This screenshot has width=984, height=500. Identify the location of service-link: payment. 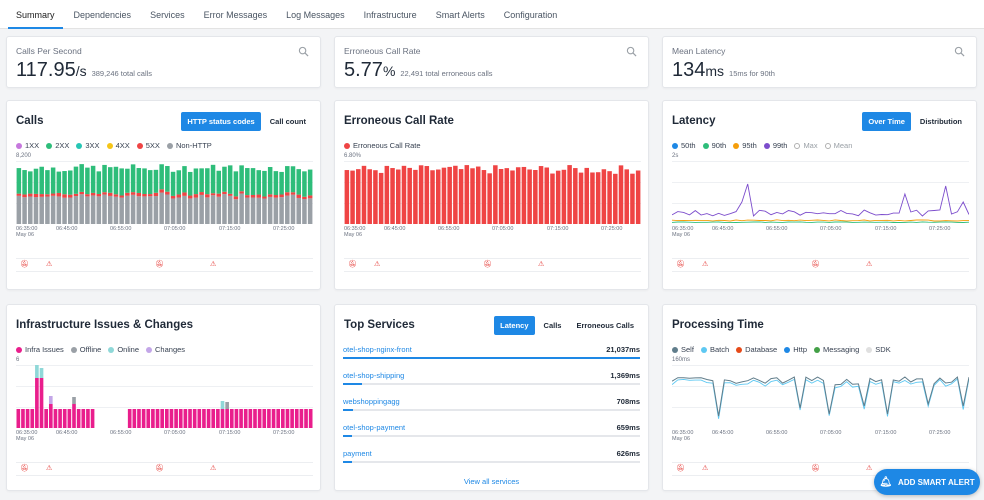
(357, 453).